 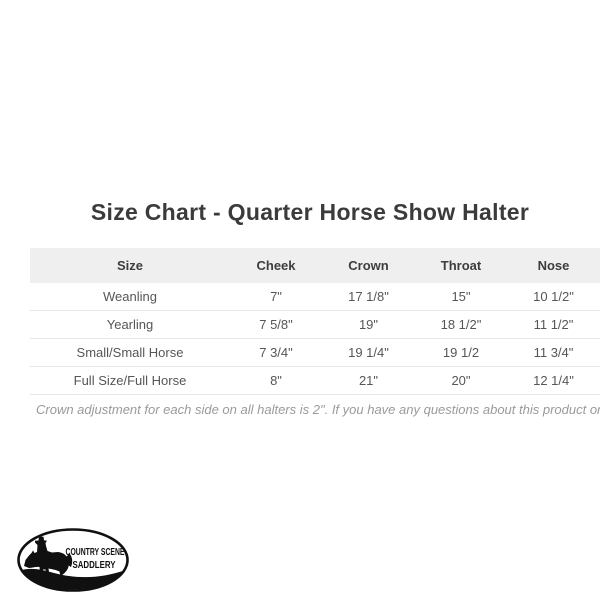 What do you see at coordinates (368, 324) in the screenshot?
I see `cell-crown: 19"` at bounding box center [368, 324].